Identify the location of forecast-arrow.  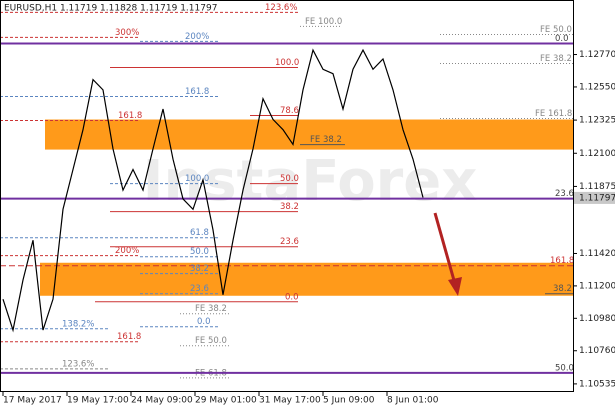
(447, 254).